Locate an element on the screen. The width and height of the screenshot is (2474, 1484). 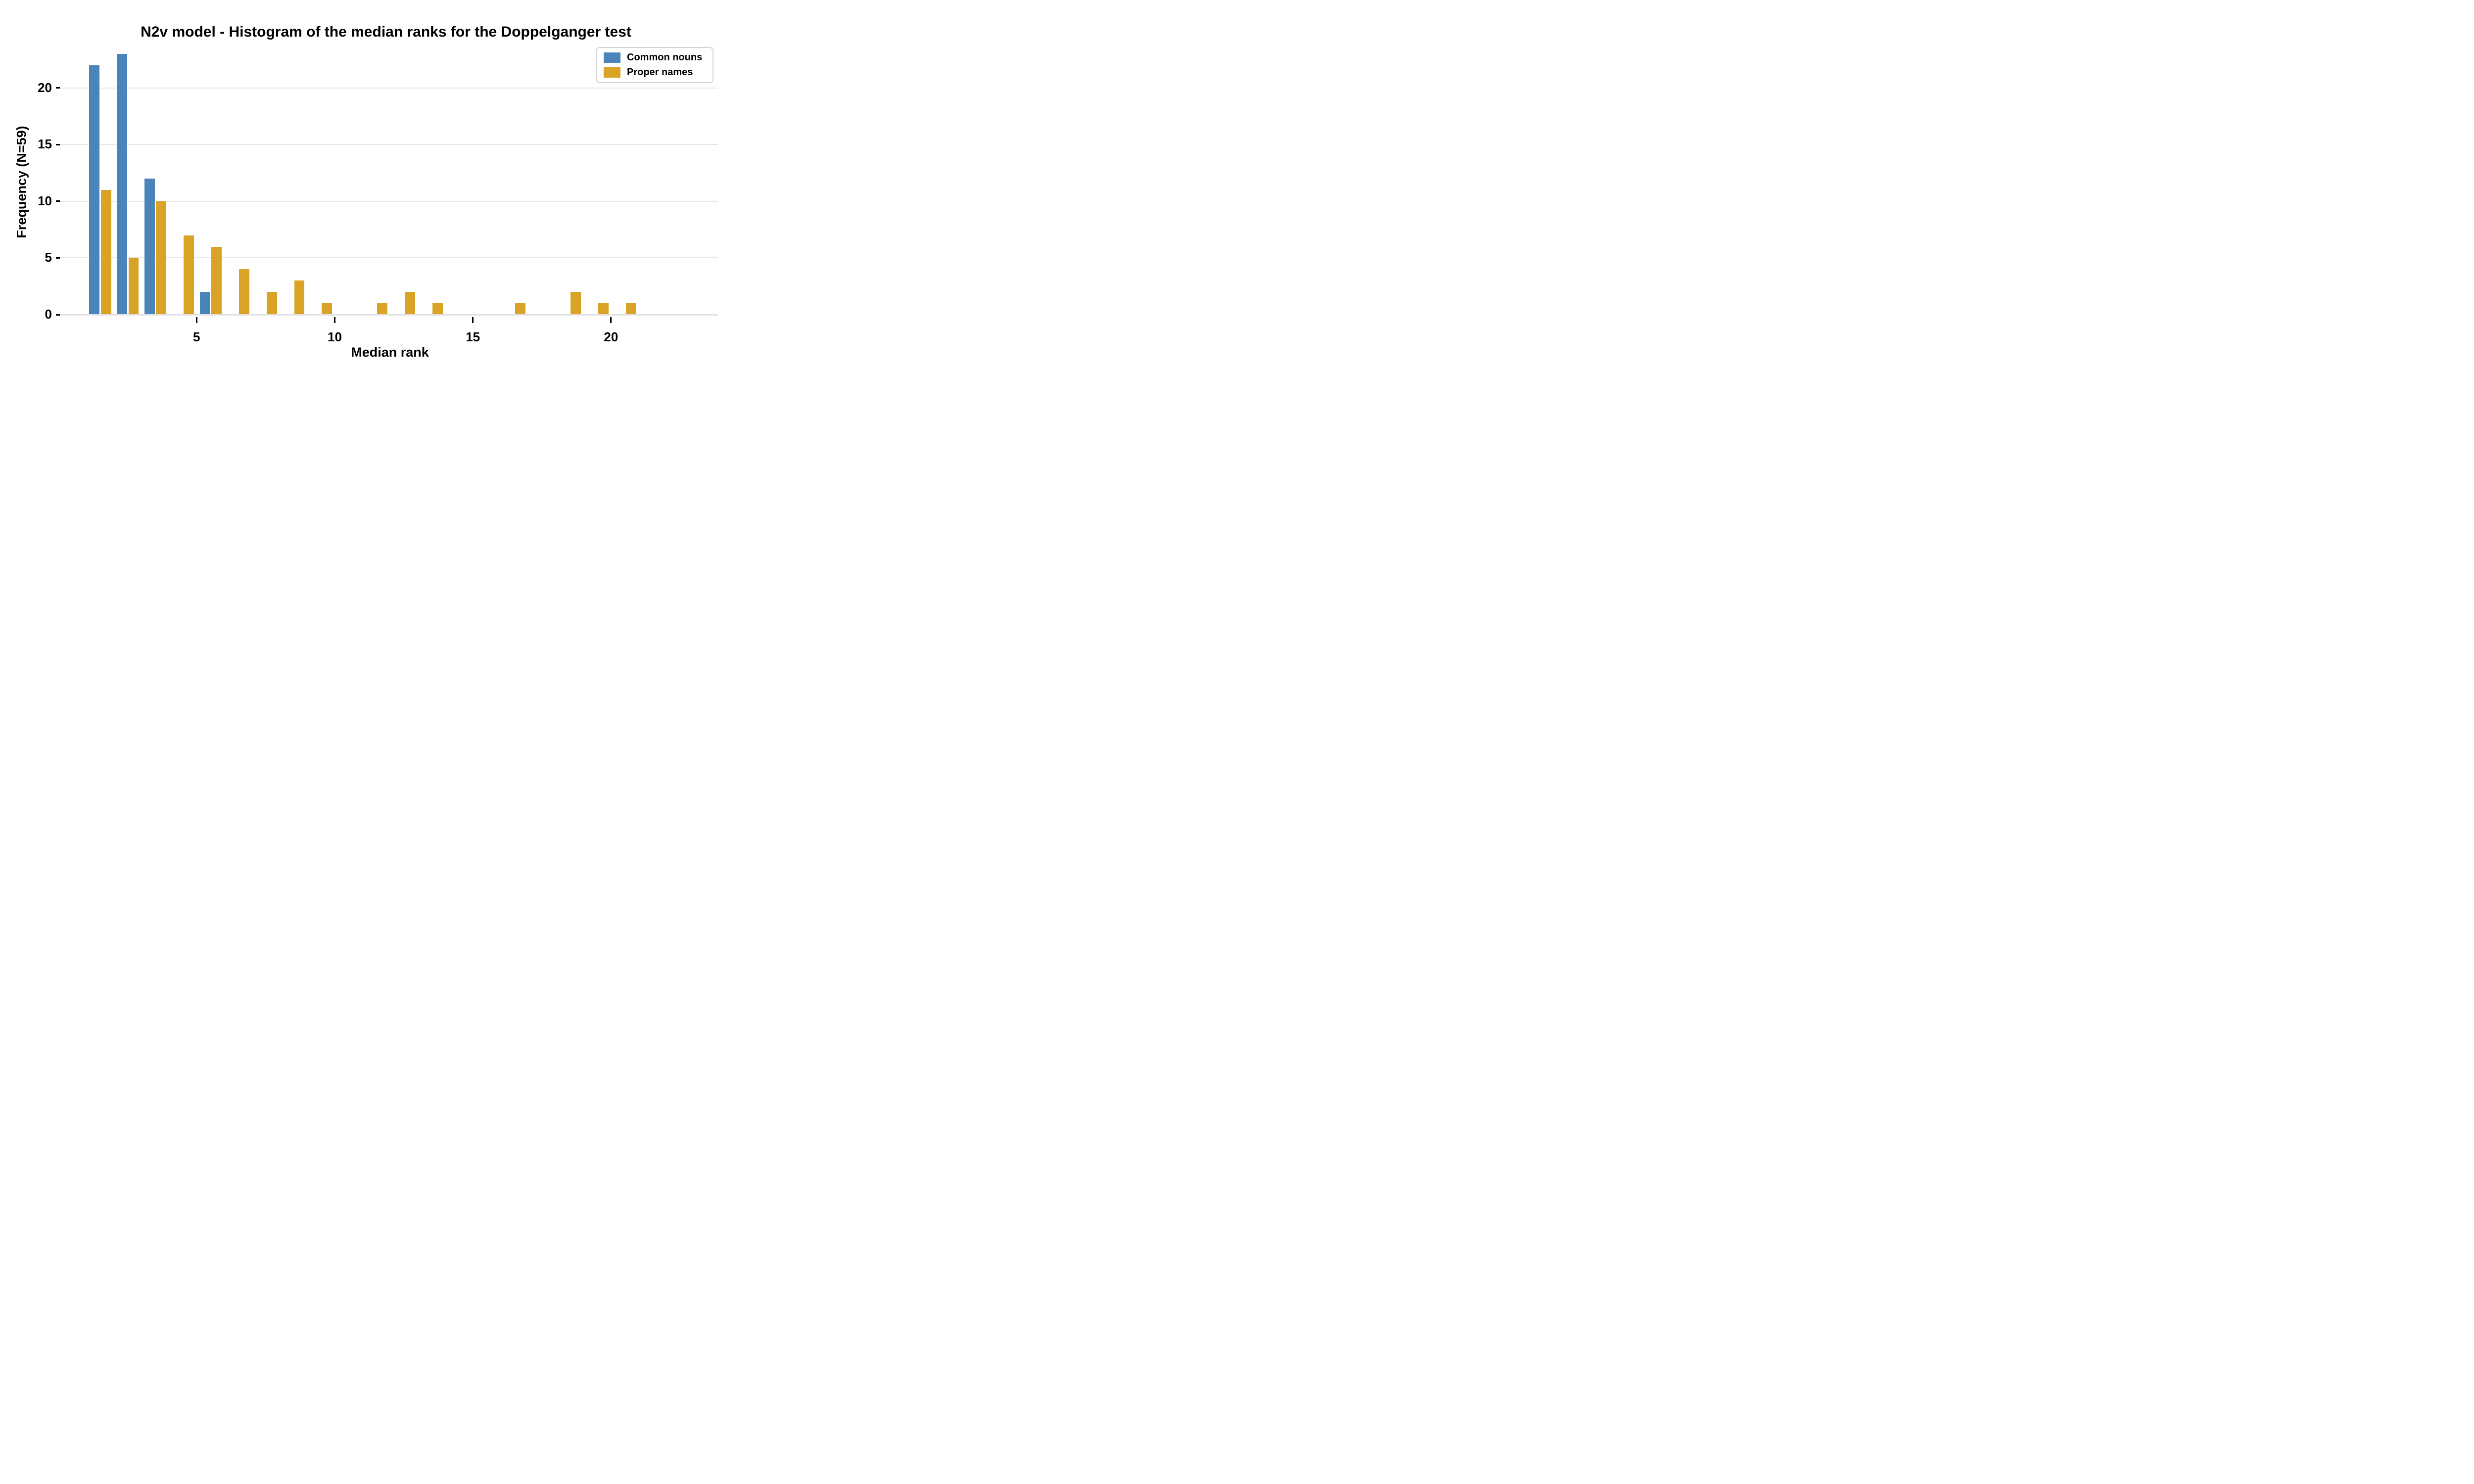
bar-proper-names-x9.72 is located at coordinates (328, 309).